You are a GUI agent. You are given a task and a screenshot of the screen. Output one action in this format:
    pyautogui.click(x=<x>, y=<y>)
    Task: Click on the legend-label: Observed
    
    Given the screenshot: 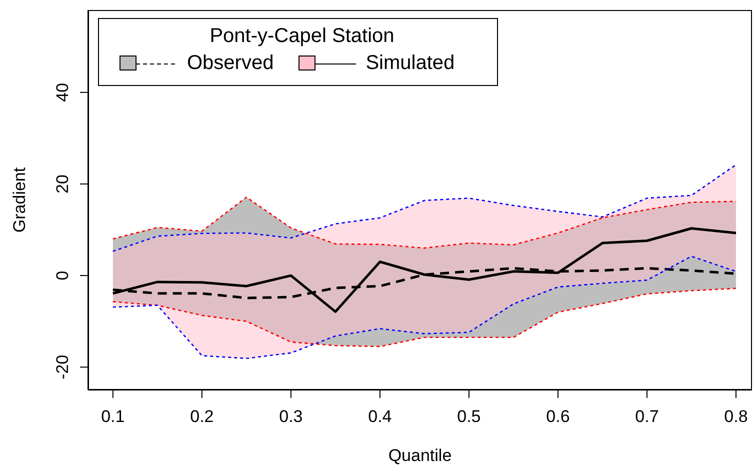 What is the action you would take?
    pyautogui.click(x=230, y=63)
    